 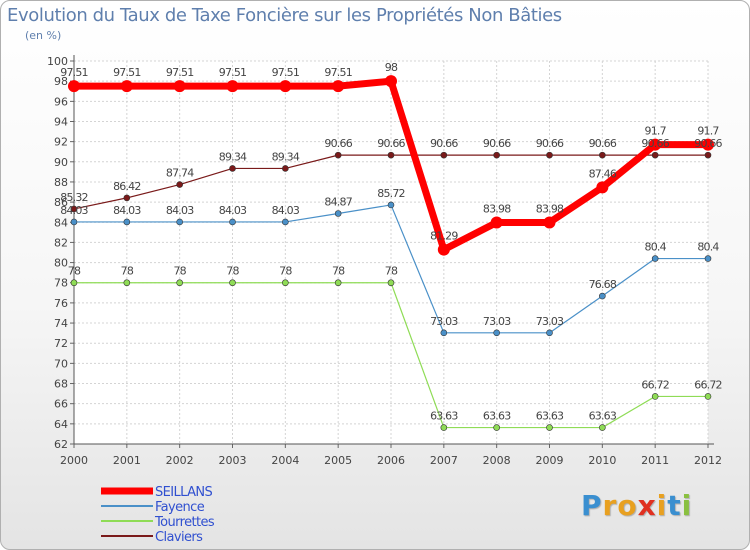 What do you see at coordinates (61, 81) in the screenshot?
I see `y-tick-label: 98` at bounding box center [61, 81].